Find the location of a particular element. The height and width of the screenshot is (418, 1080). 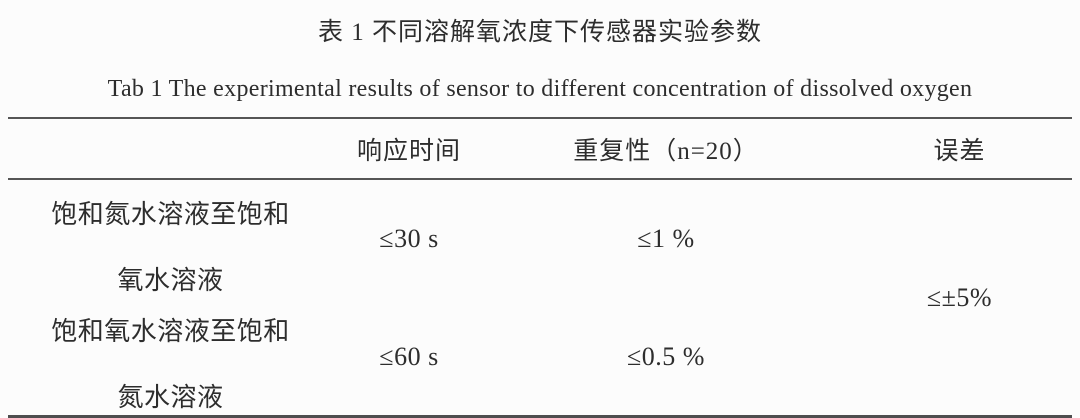

repeatability-value: ≤0.5 % is located at coordinates (666, 356).